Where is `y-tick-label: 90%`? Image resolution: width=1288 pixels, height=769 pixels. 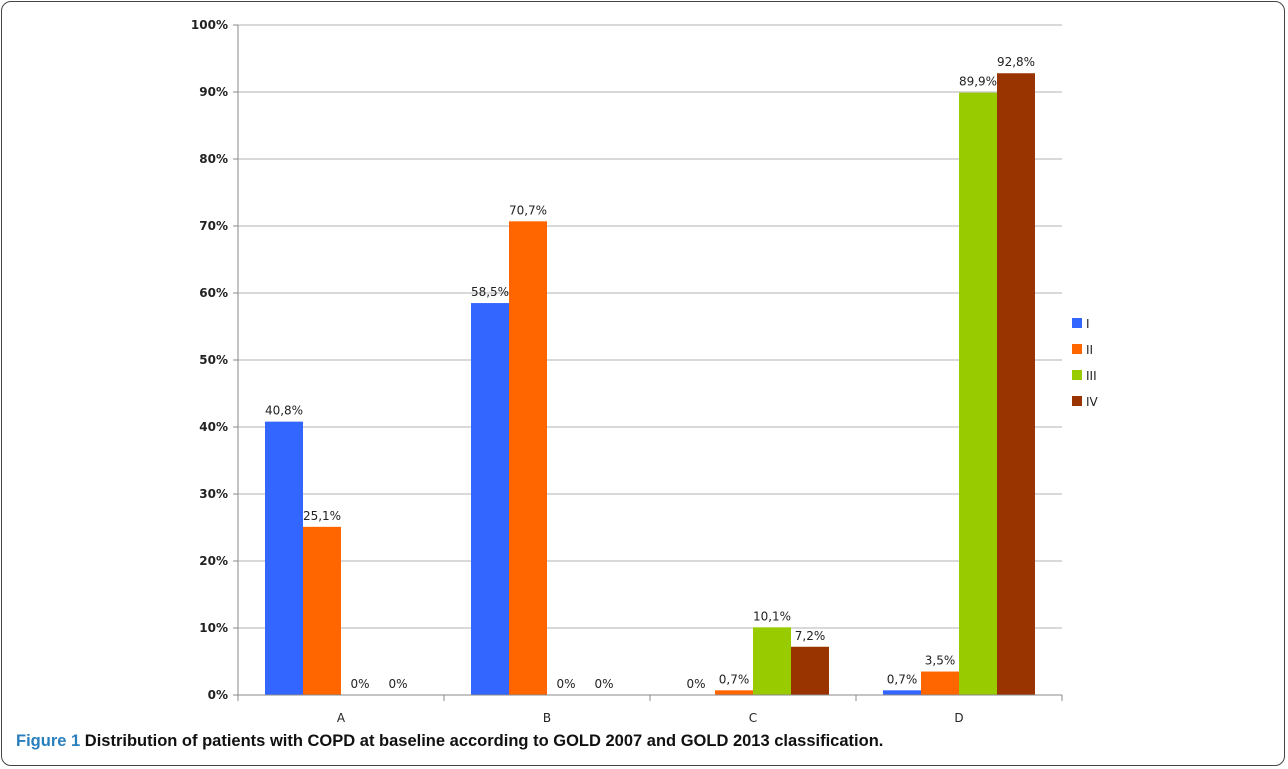
y-tick-label: 90% is located at coordinates (213, 92).